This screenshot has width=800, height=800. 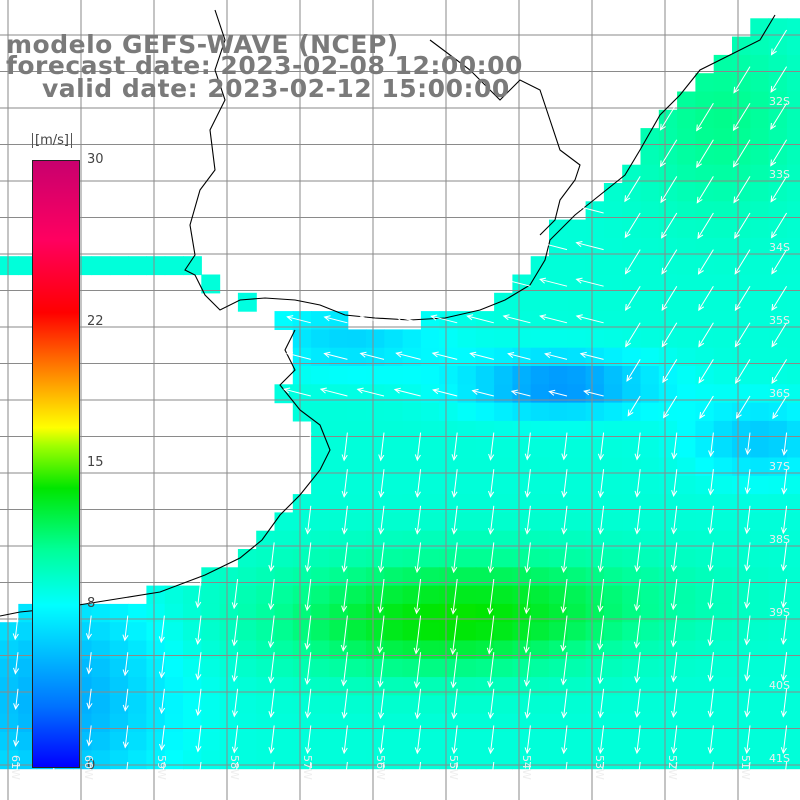 What do you see at coordinates (453, 767) in the screenshot?
I see `longitude-label: 55W` at bounding box center [453, 767].